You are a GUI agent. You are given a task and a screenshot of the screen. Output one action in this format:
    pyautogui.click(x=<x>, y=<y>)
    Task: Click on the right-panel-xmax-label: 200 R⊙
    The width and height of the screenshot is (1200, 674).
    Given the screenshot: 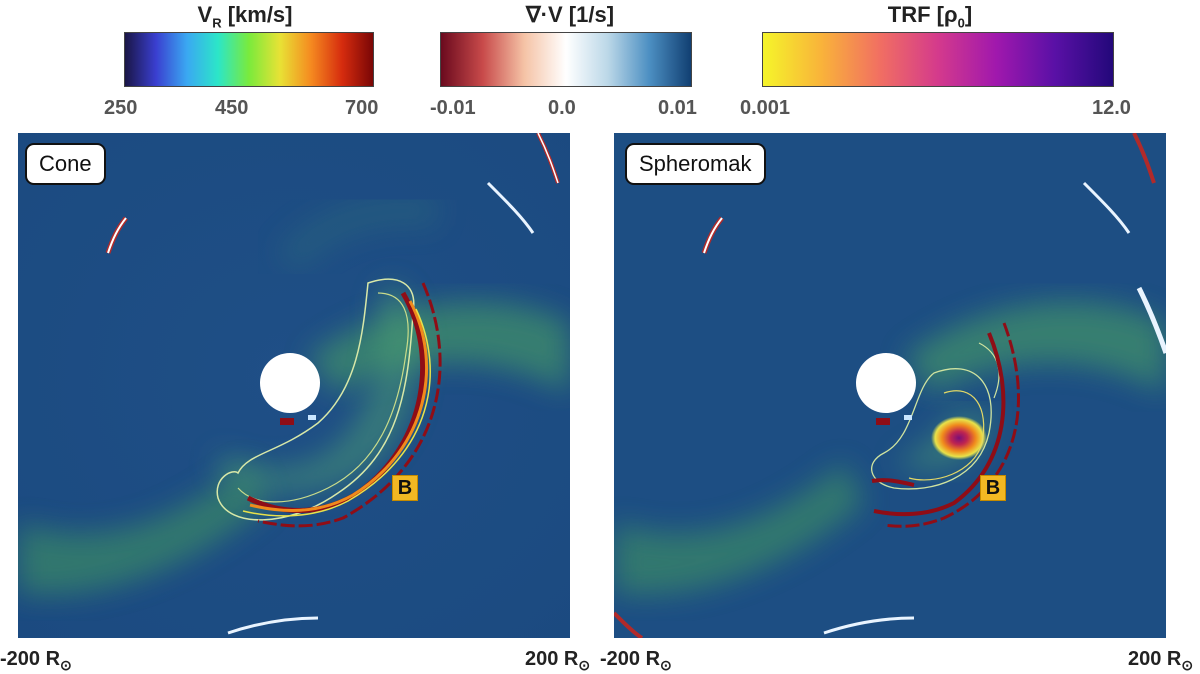 What is the action you would take?
    pyautogui.click(x=1161, y=660)
    